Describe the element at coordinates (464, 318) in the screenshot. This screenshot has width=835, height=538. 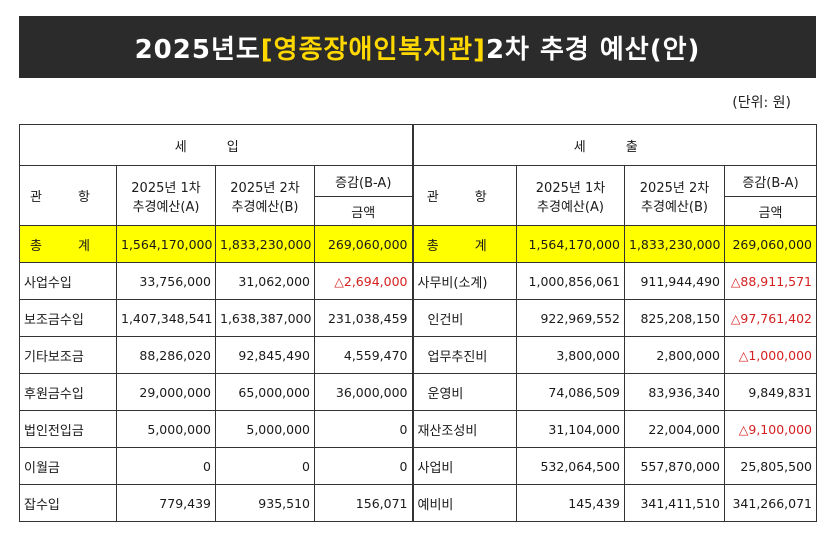
I see `expense-item-label: 인건비` at that location.